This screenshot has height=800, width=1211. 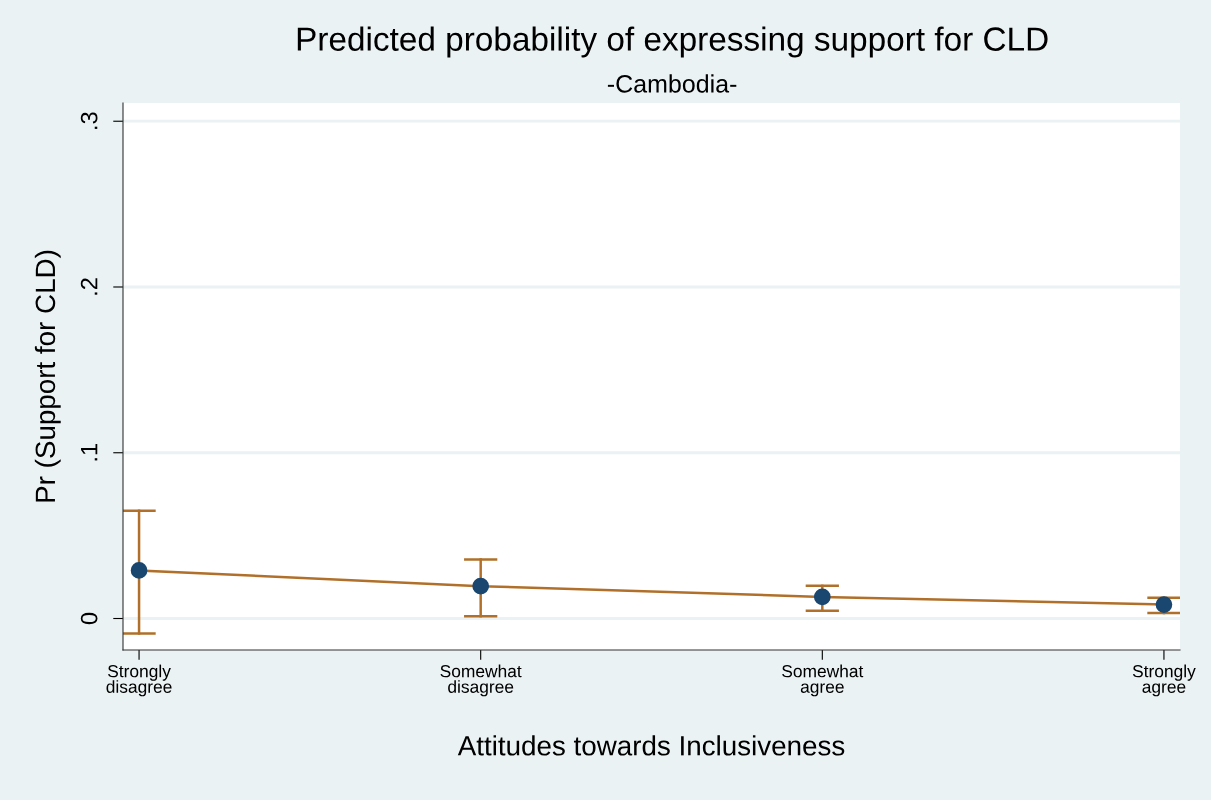 I want to click on y-tick-label: 0, so click(x=89, y=618).